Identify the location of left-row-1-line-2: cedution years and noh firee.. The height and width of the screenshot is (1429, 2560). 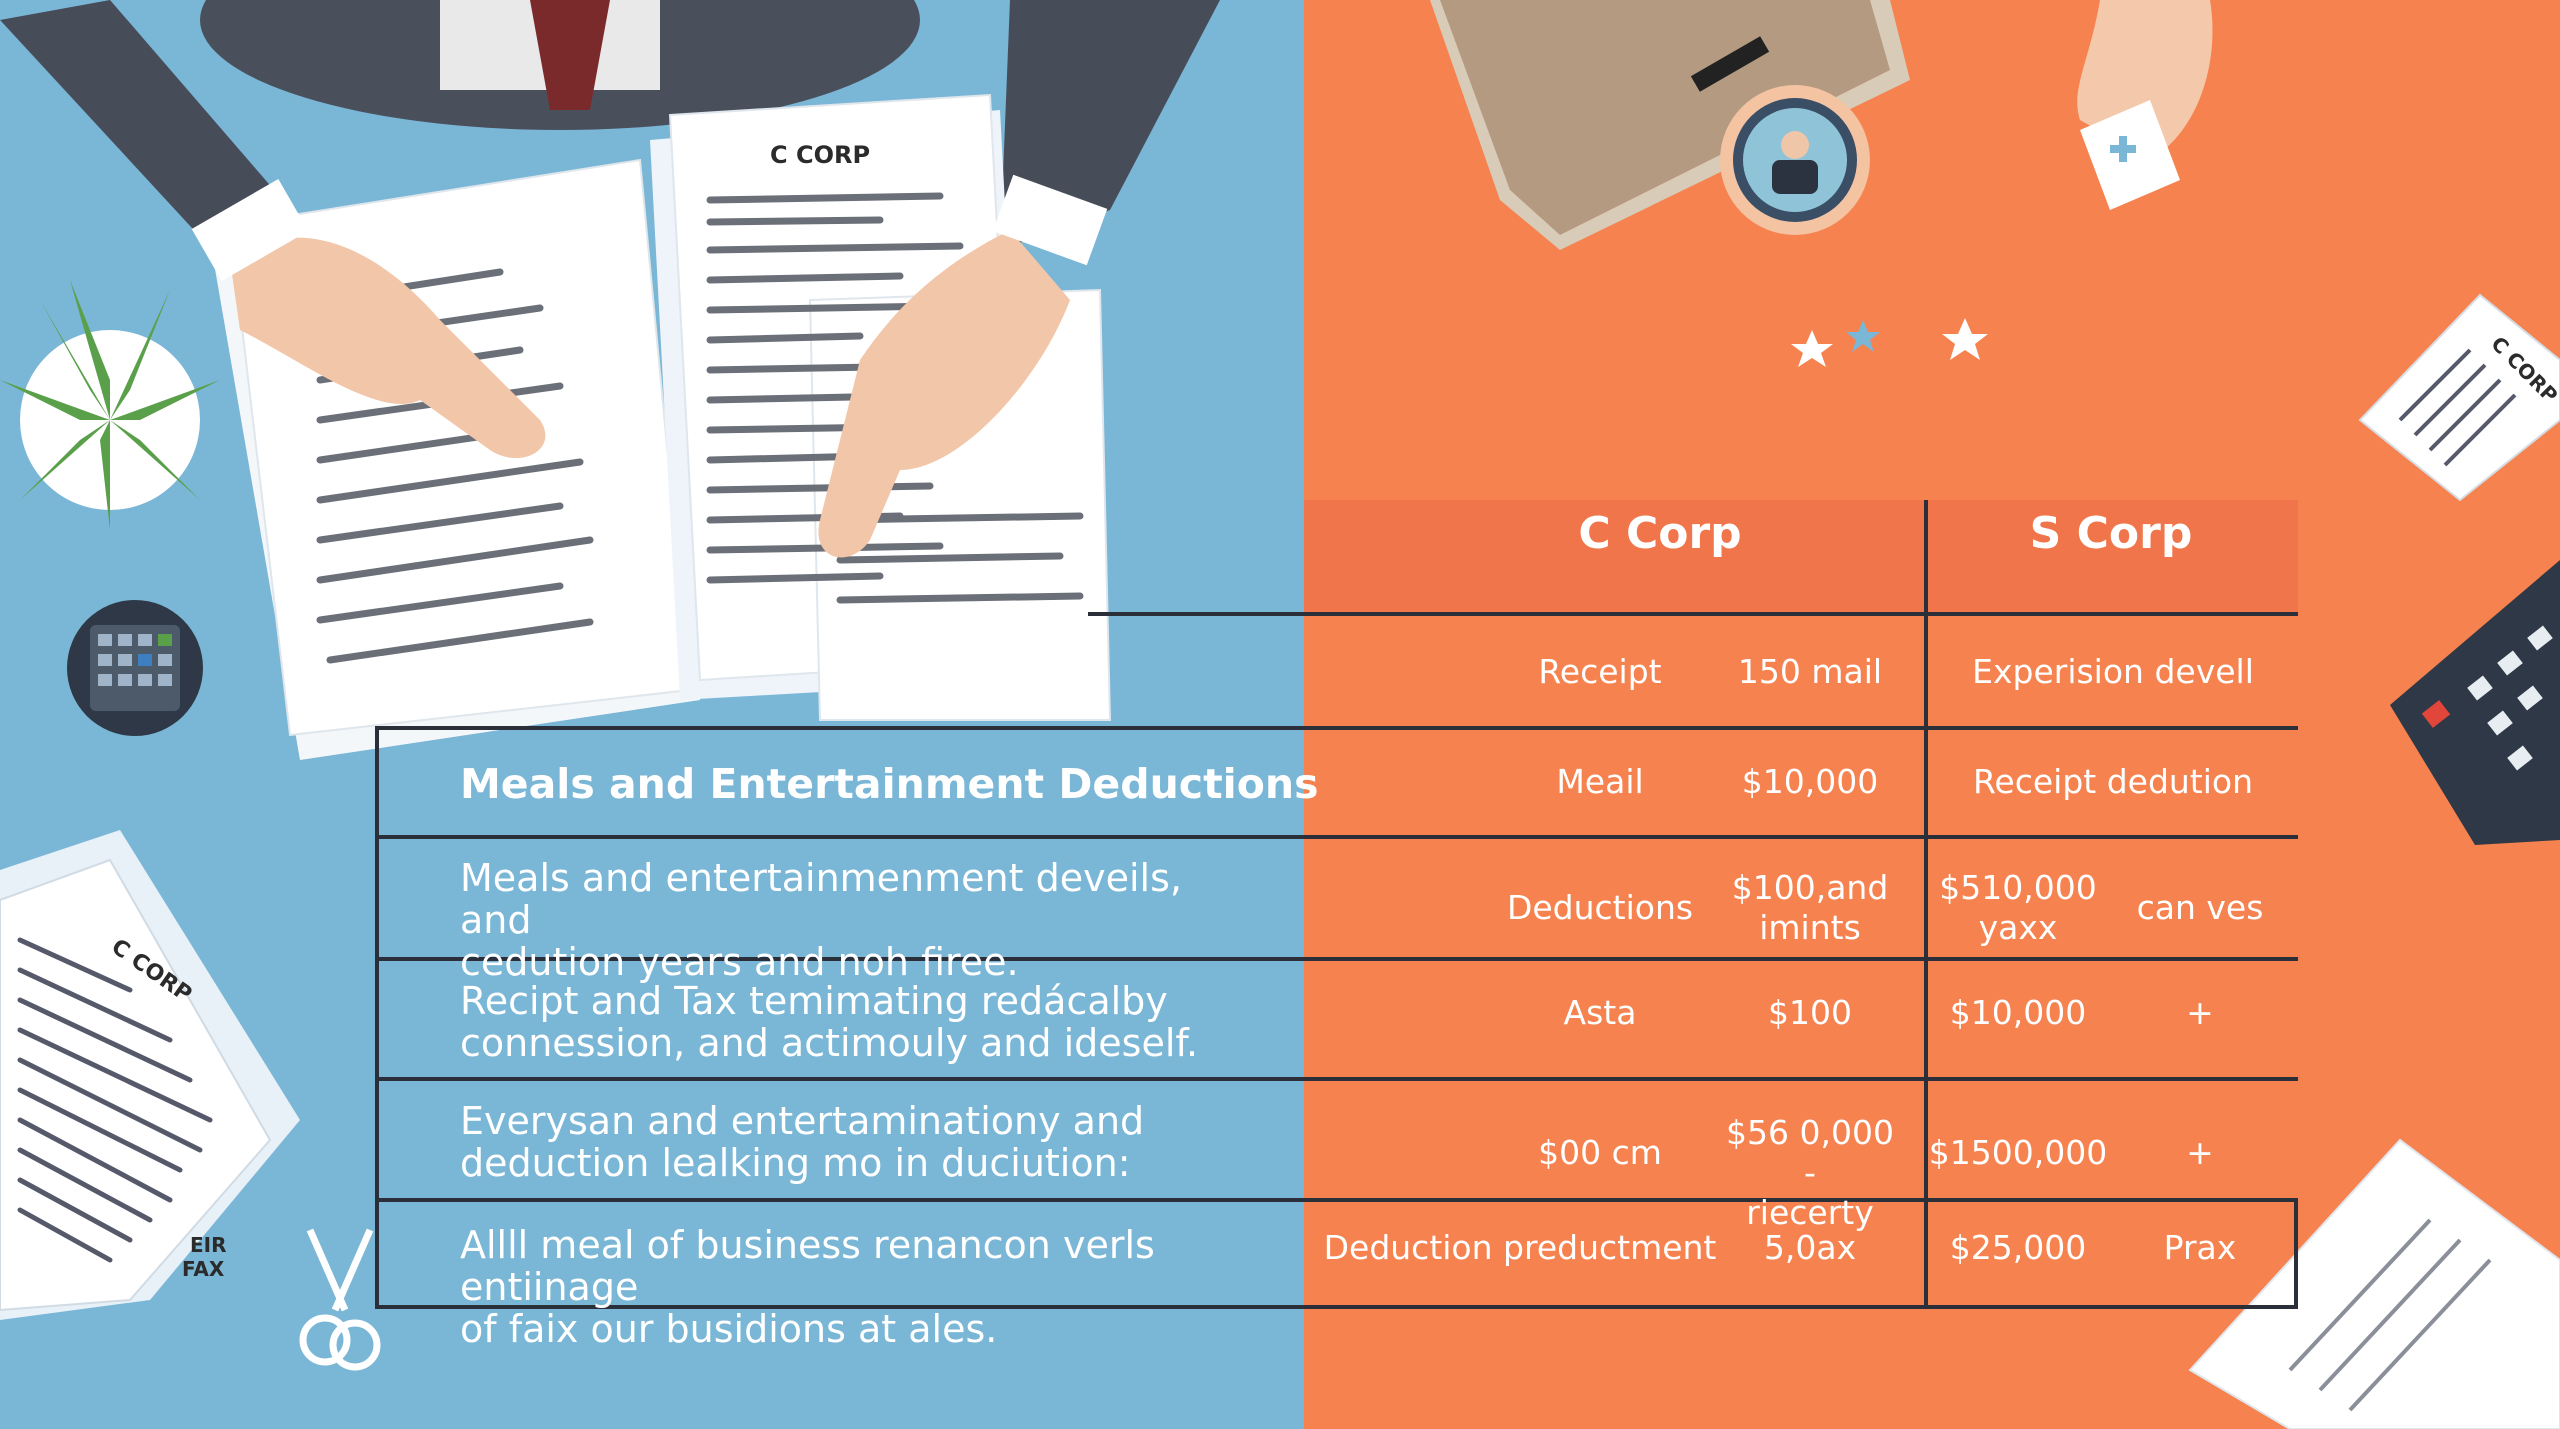
(739, 962).